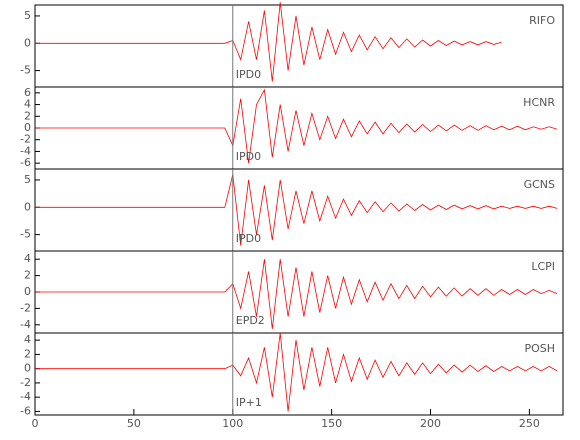  I want to click on station-label: POSH, so click(539, 348).